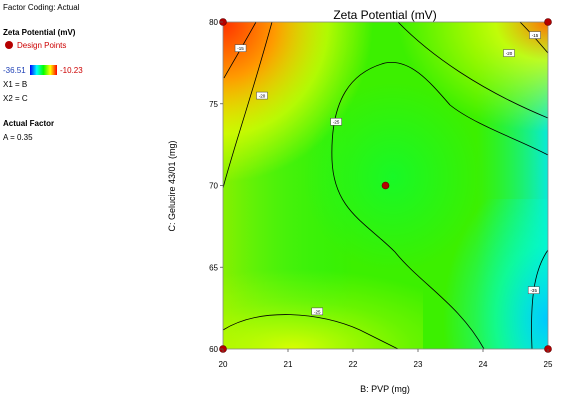 The width and height of the screenshot is (576, 405). What do you see at coordinates (223, 364) in the screenshot?
I see `x-tick-label: 20` at bounding box center [223, 364].